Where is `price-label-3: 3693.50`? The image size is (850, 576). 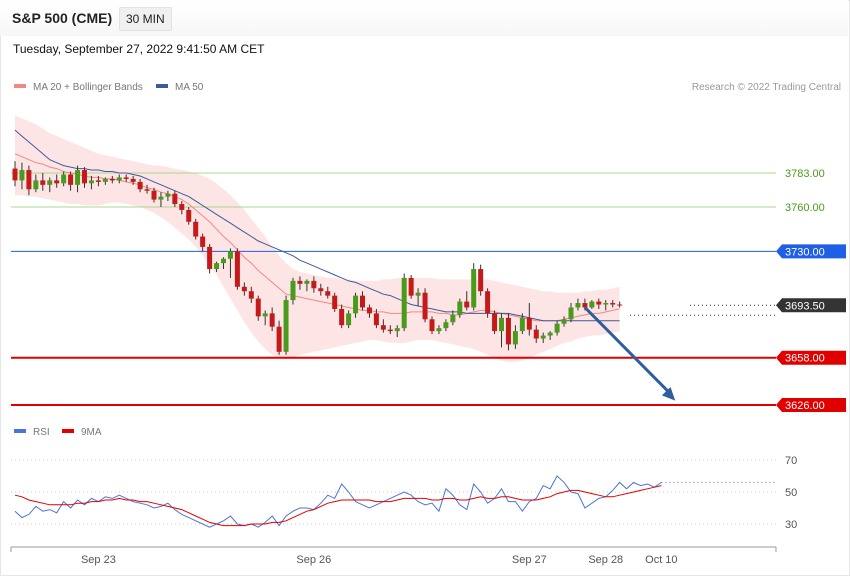
price-label-3: 3693.50 is located at coordinates (805, 306).